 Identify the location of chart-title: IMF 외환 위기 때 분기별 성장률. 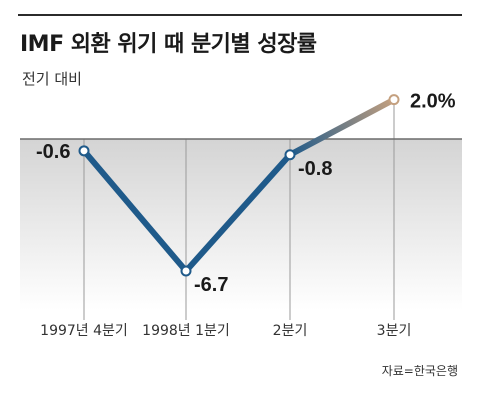
(168, 44).